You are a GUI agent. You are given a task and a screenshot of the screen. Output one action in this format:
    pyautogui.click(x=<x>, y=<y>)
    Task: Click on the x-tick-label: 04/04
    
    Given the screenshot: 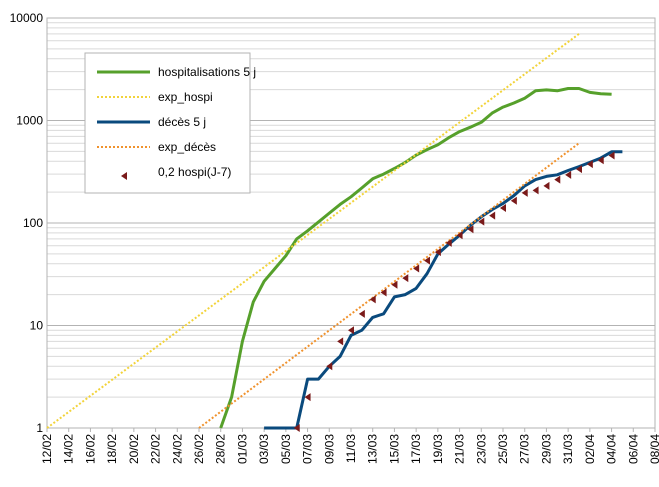 What is the action you would take?
    pyautogui.click(x=612, y=449)
    